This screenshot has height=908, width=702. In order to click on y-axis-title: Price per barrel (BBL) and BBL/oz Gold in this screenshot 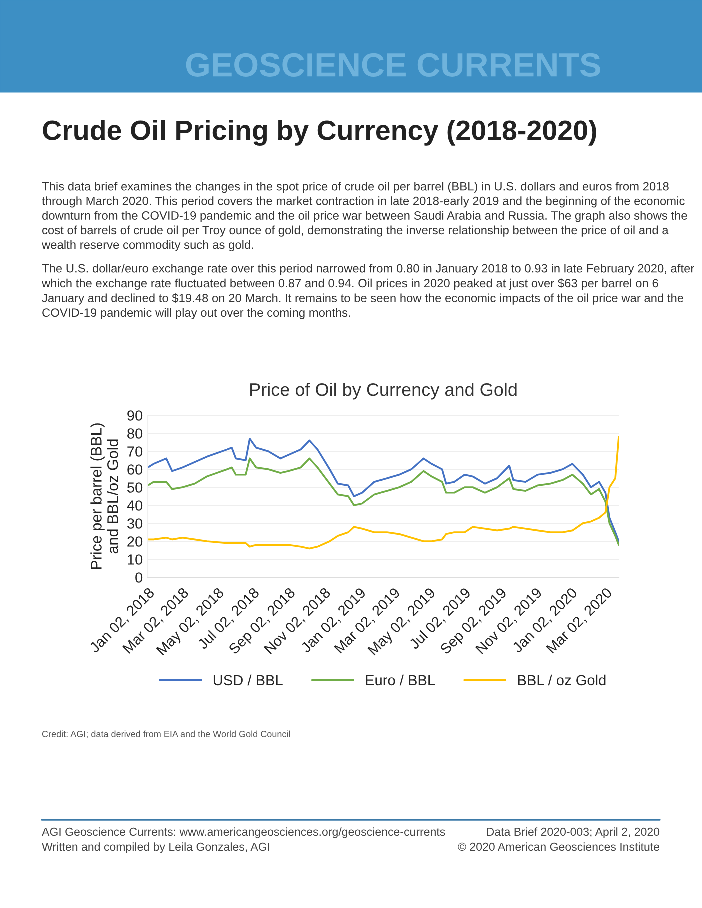, I will do `click(104, 497)`.